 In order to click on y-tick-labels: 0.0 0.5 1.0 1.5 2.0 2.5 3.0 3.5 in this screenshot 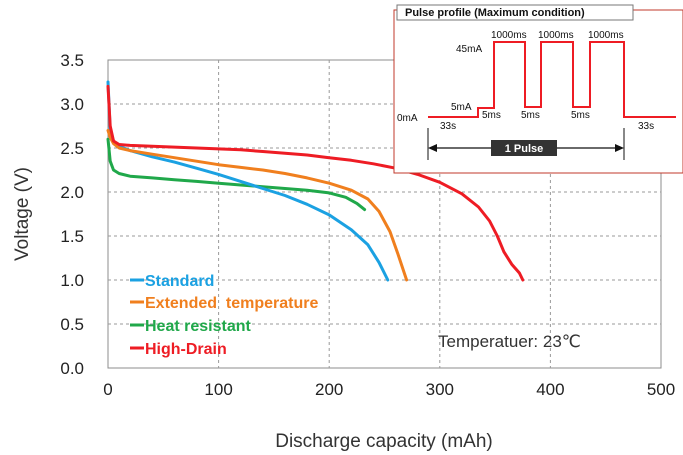, I will do `click(72, 214)`.